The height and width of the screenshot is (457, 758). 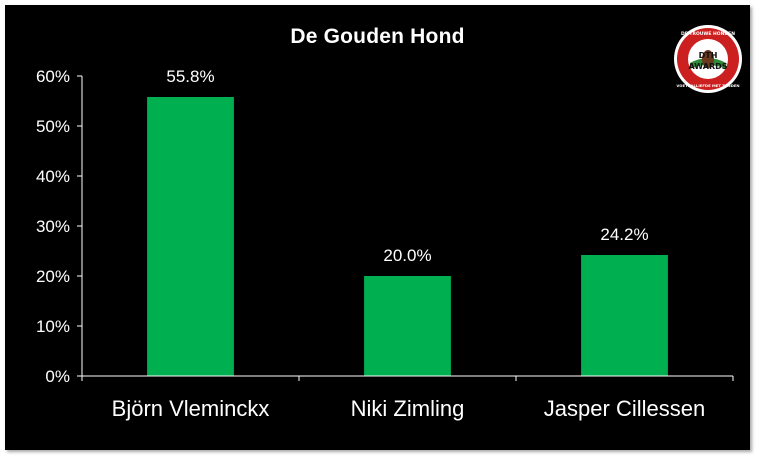 I want to click on y-tick-label: 60%, so click(x=53, y=76).